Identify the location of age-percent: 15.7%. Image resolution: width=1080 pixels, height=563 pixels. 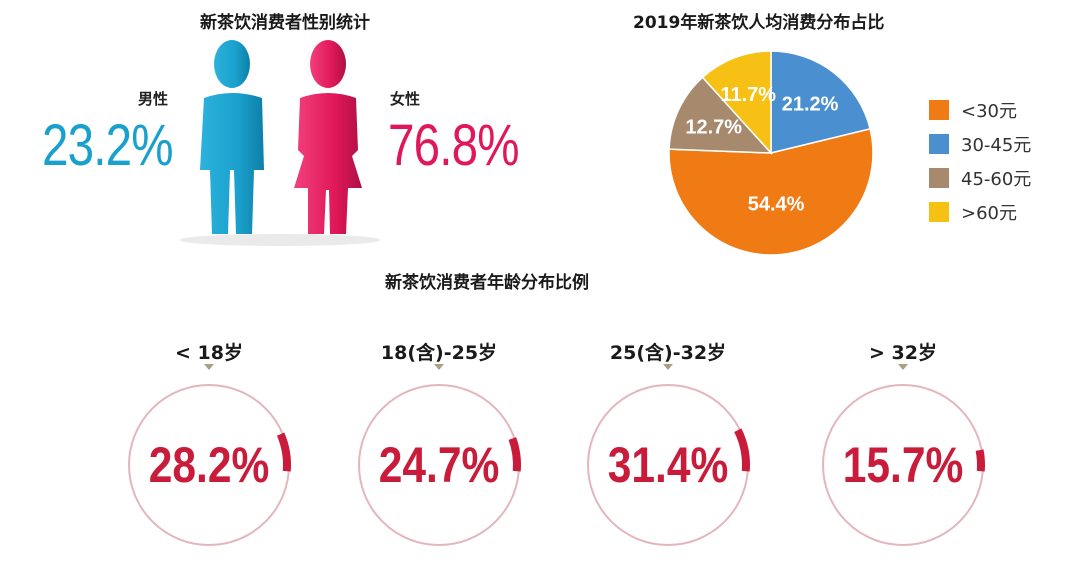
(903, 465).